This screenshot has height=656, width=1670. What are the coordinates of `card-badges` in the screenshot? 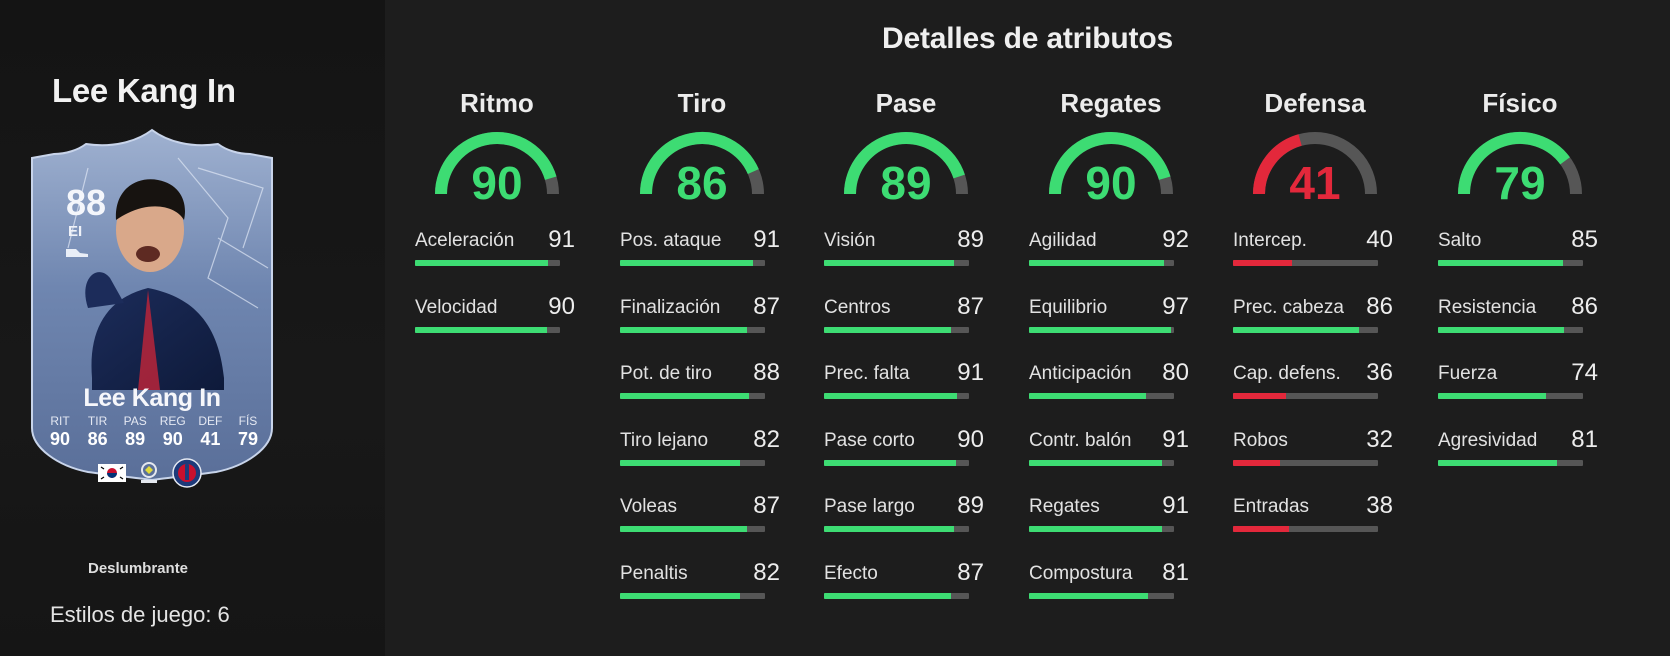 It's located at (150, 473).